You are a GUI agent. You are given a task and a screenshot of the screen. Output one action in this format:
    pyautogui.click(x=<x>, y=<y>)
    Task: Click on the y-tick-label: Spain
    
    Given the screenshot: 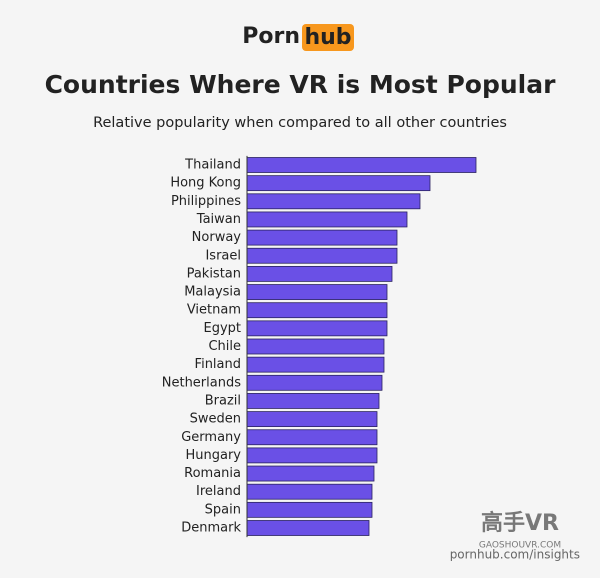 What is the action you would take?
    pyautogui.click(x=223, y=509)
    